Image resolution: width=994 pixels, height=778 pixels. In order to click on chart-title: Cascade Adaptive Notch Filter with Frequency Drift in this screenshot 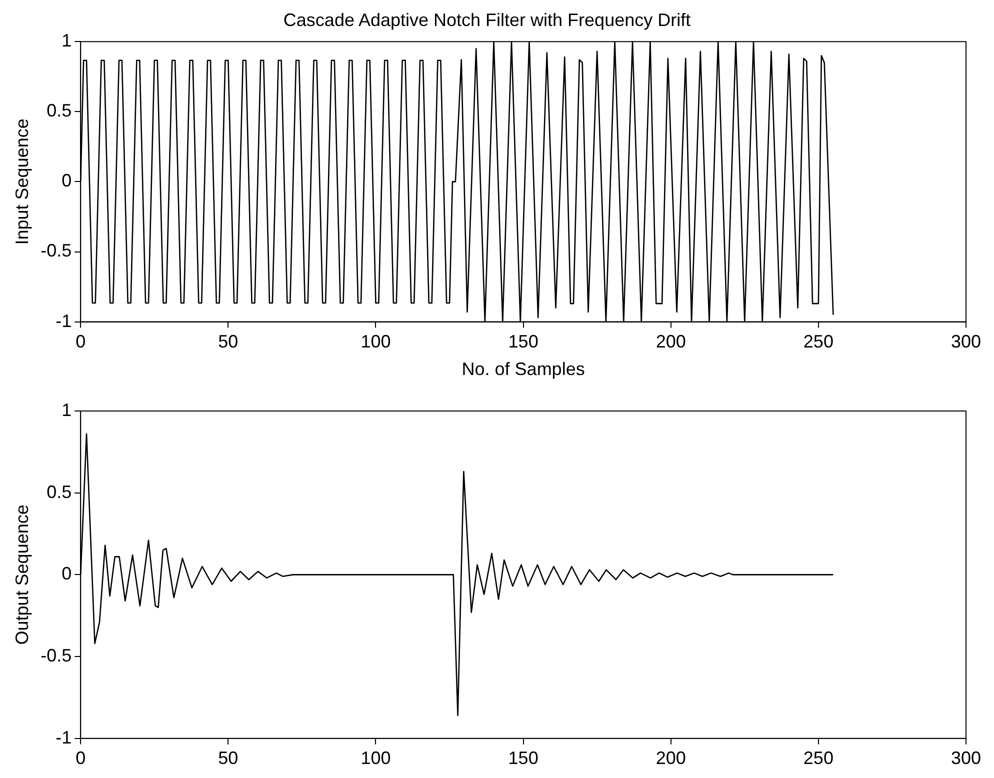, I will do `click(487, 20)`.